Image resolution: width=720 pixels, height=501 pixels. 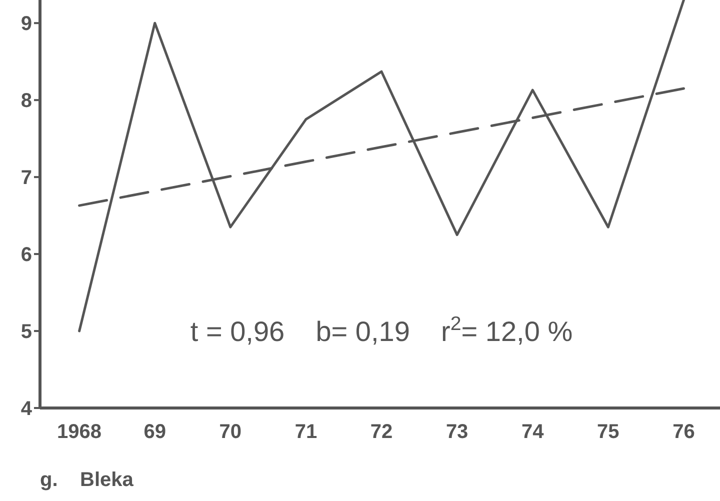 I want to click on y-tick-label: 4, so click(x=26, y=409).